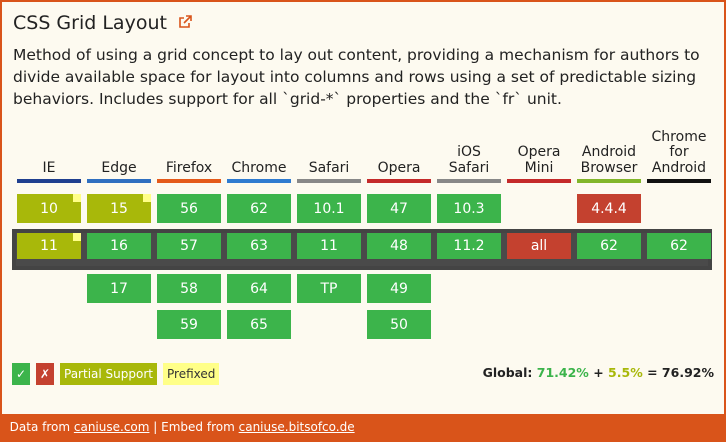 The width and height of the screenshot is (726, 442). I want to click on plus: +, so click(598, 372).